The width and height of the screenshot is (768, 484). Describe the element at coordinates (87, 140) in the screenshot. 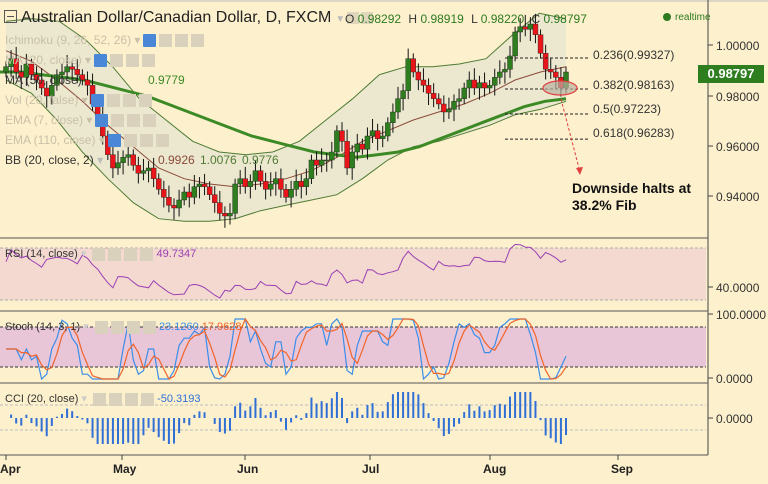

I see `legend-ema110: EMA (110, close) ▾` at that location.